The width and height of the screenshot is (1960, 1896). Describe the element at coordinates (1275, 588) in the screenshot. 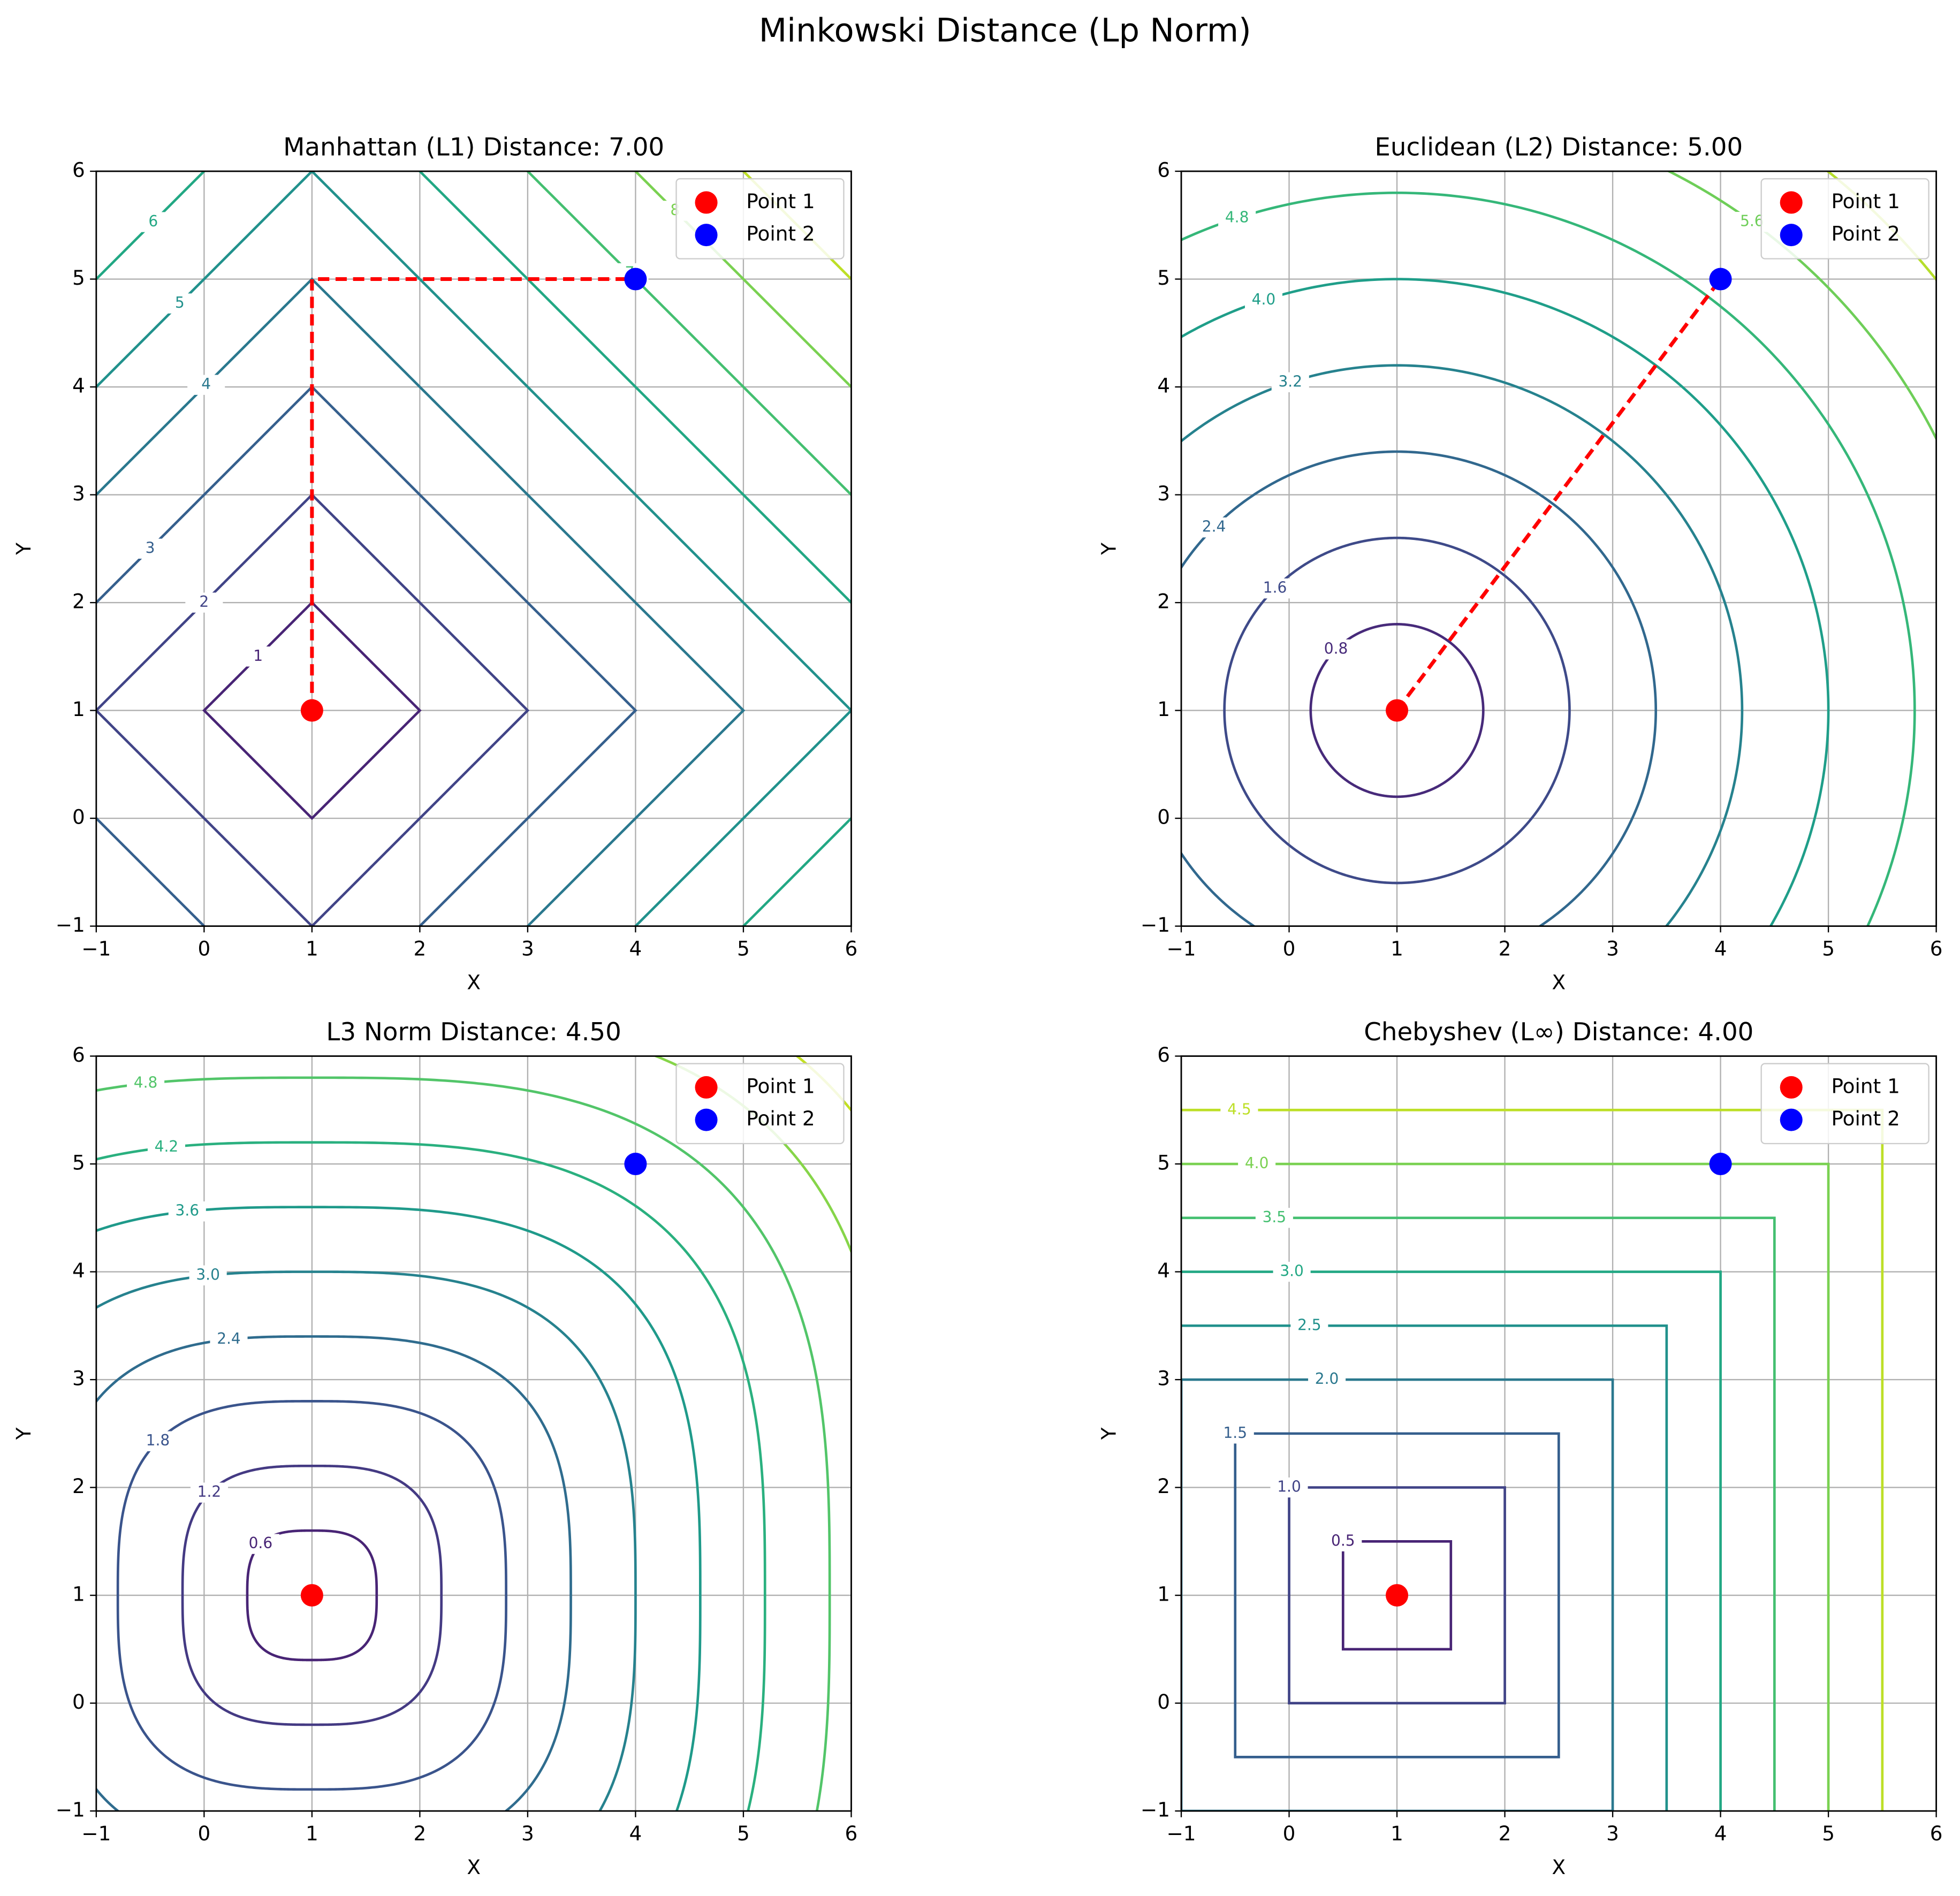

I see `contour-label: 1.6` at that location.